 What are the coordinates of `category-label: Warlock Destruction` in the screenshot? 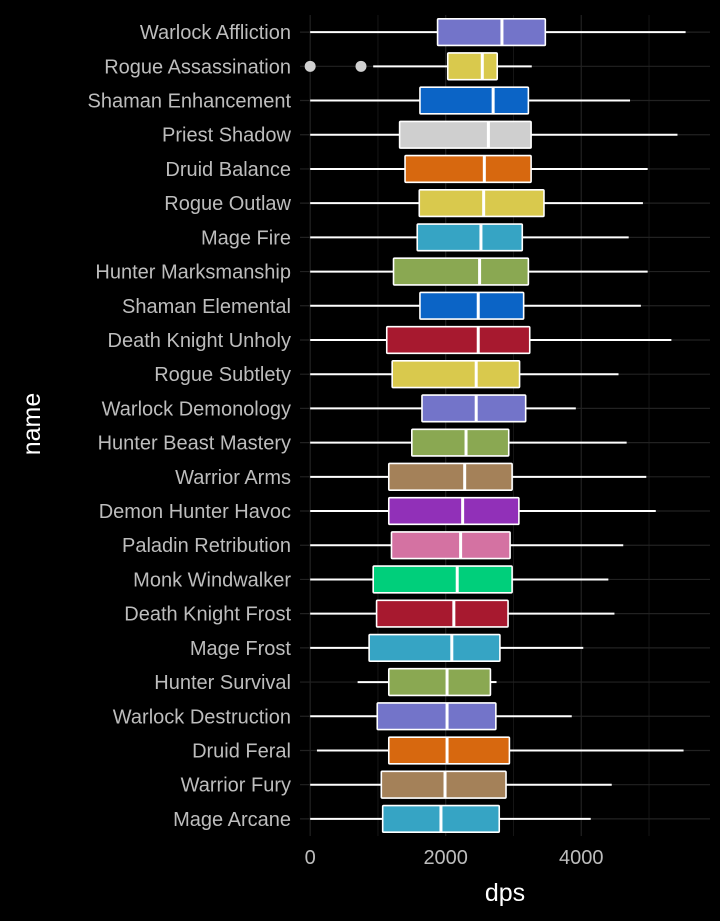 It's located at (202, 717).